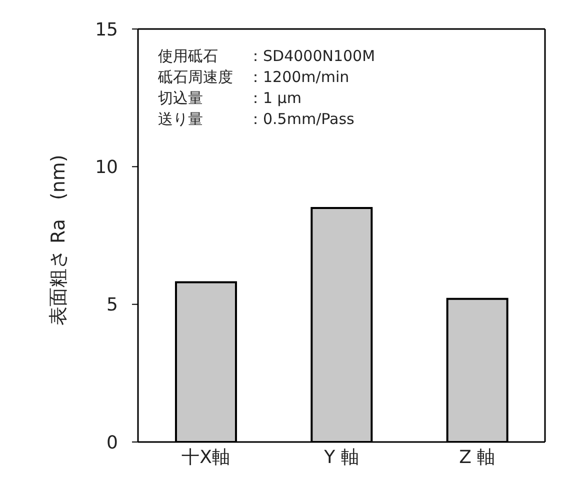  I want to click on y-axis-title: 表面粗さ Ra (nm), so click(59, 240).